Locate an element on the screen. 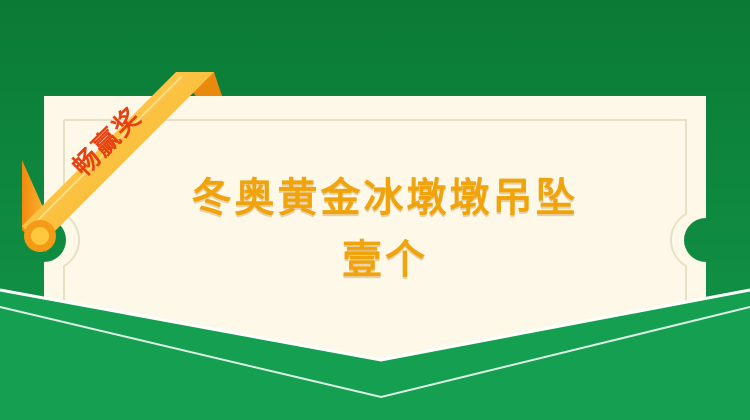 Image resolution: width=750 pixels, height=420 pixels. ribbon-band-edge is located at coordinates (105, 153).